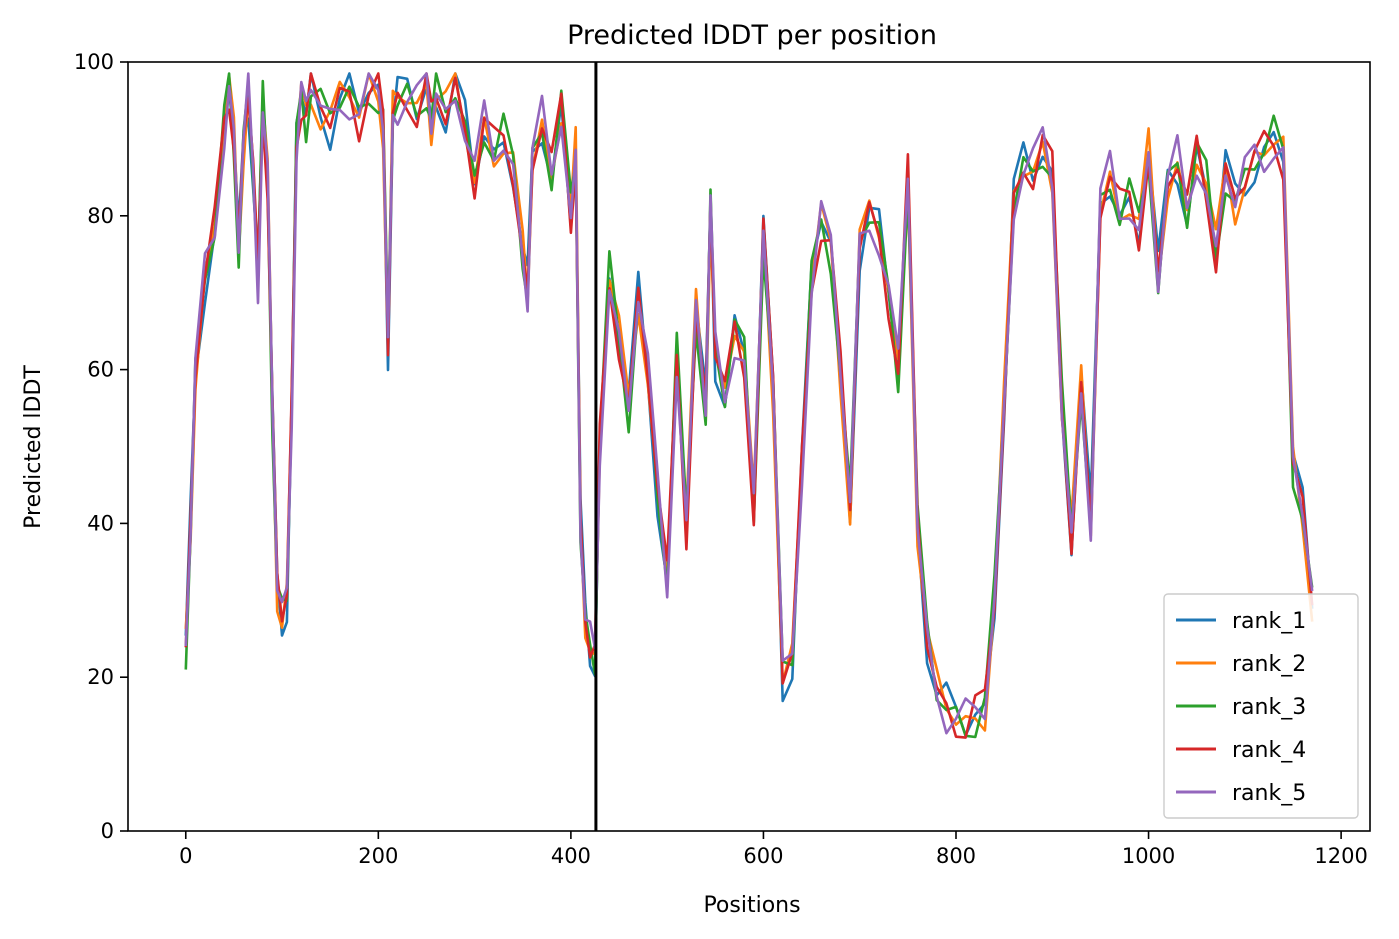  Describe the element at coordinates (33, 447) in the screenshot. I see `y-axis-title: Predicted lDDT` at that location.